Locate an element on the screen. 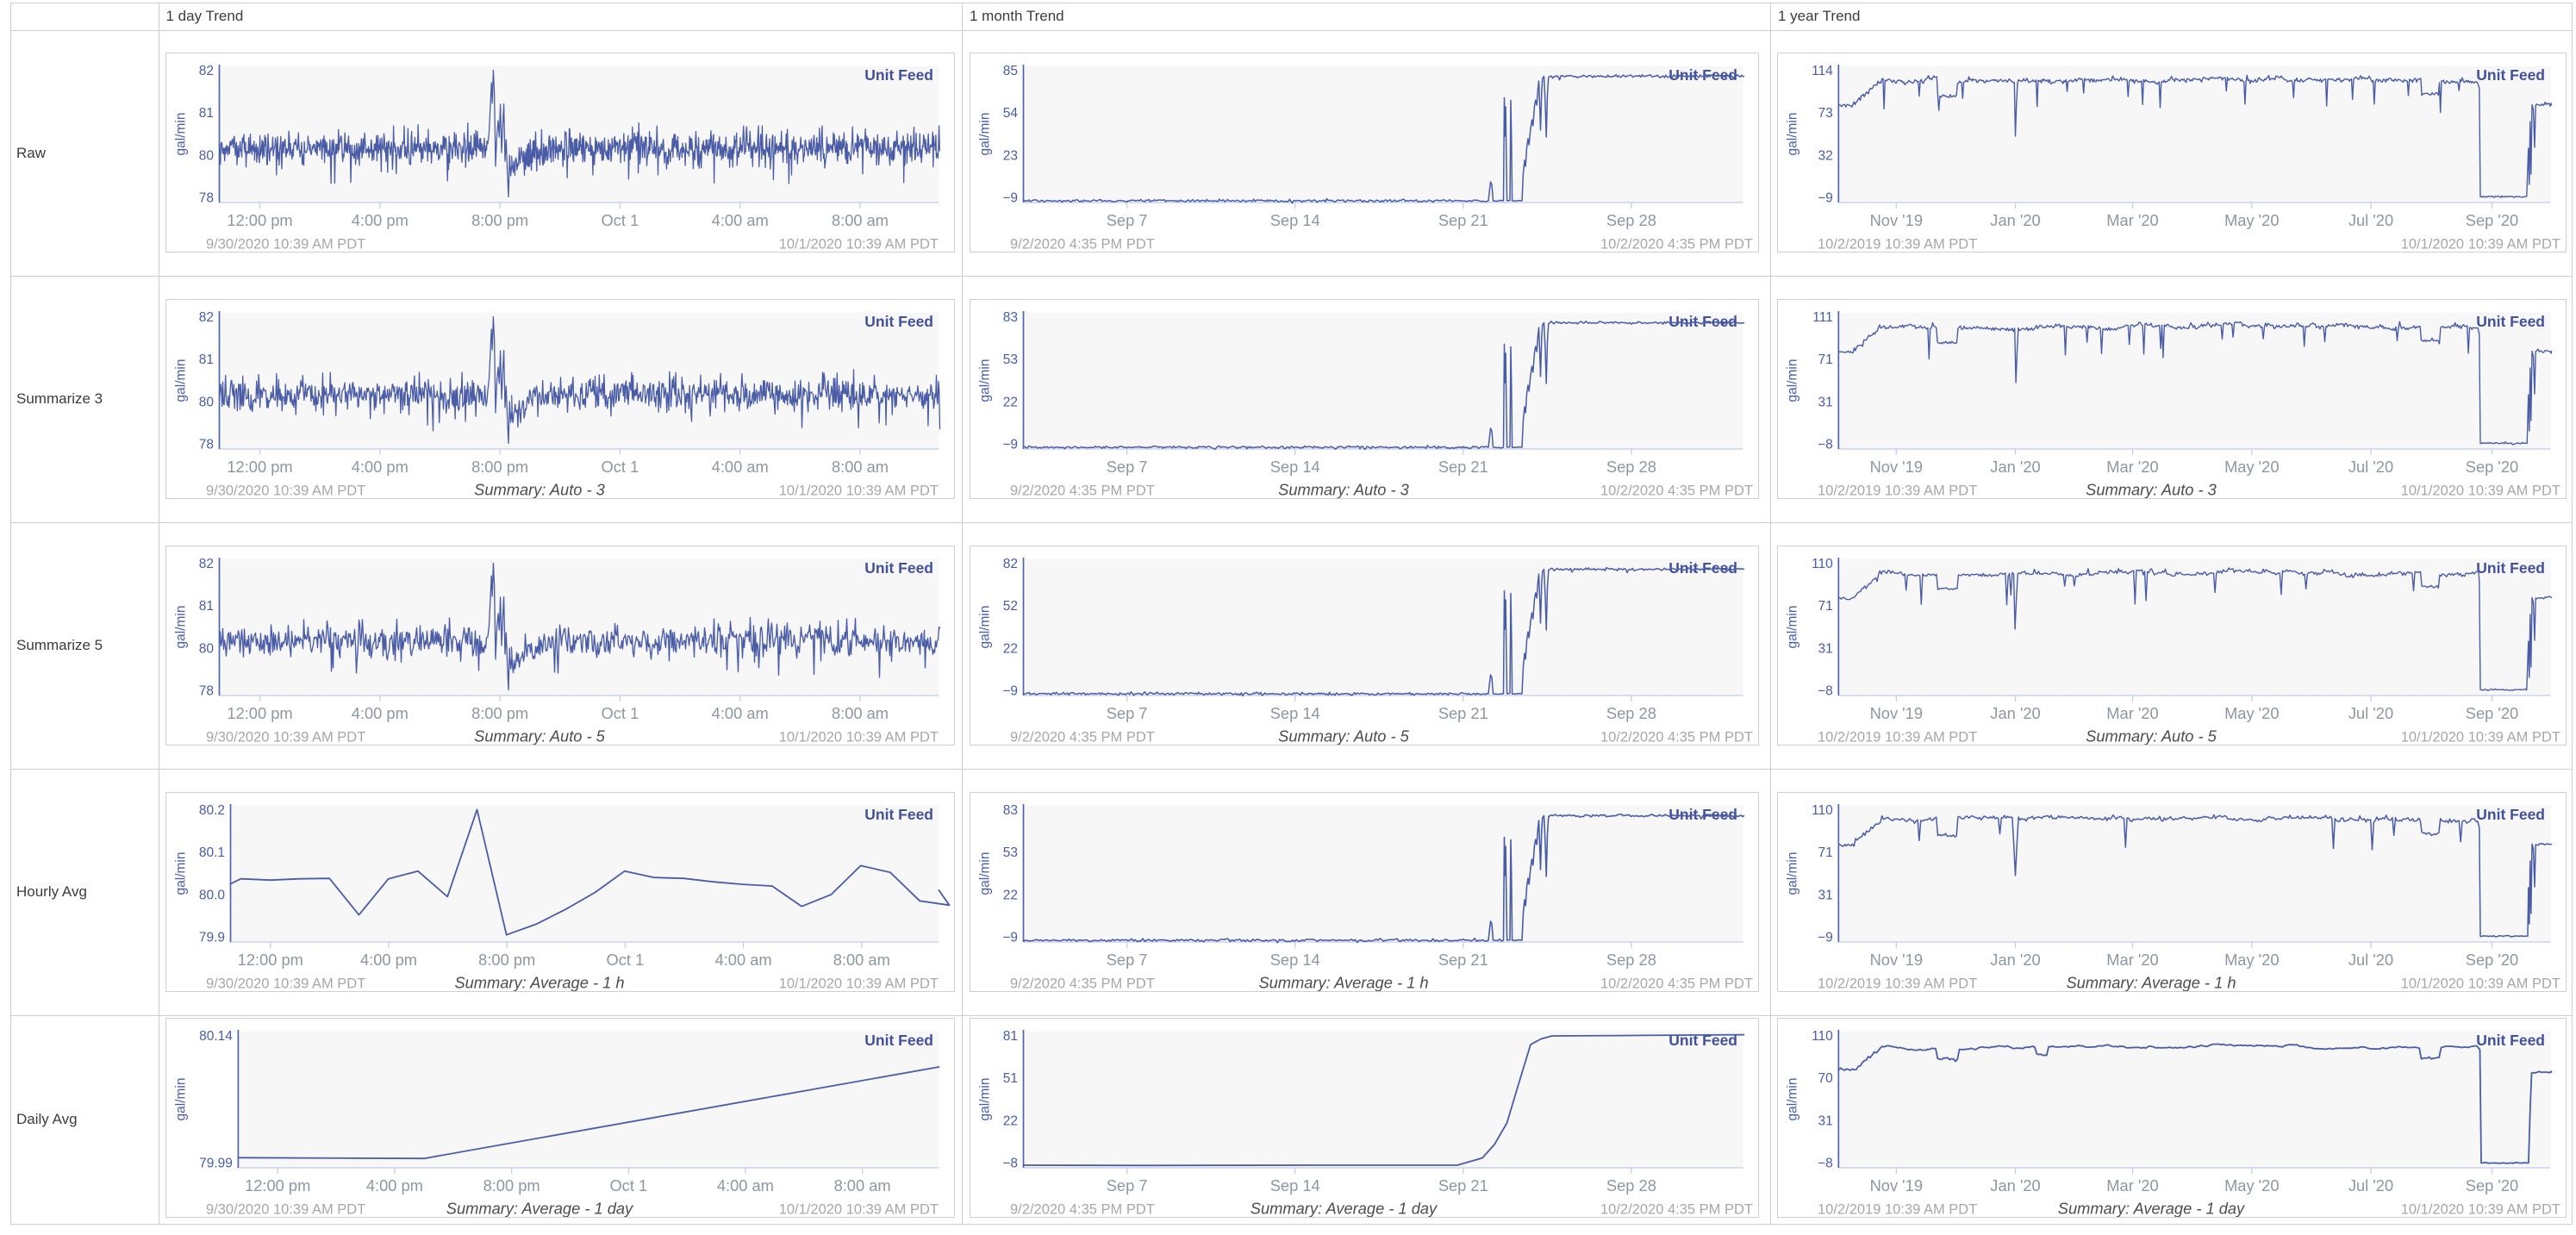 This screenshot has height=1235, width=2576. svg-text: 80.2 is located at coordinates (211, 810).